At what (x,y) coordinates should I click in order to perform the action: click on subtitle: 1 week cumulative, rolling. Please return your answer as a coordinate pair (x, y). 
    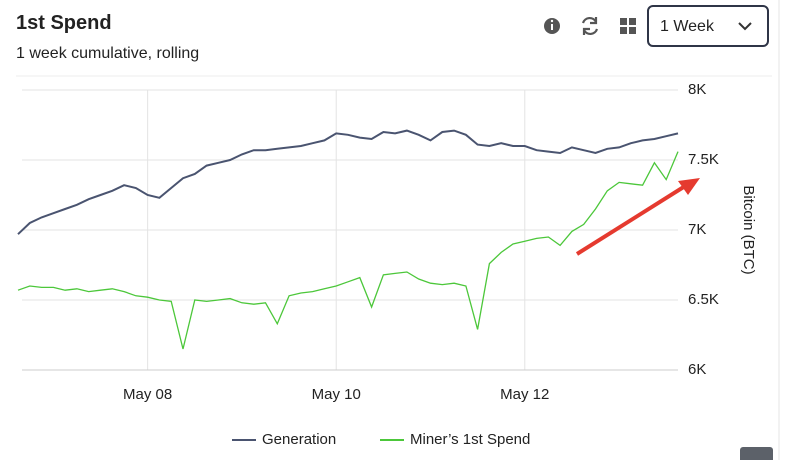
    Looking at the image, I should click on (107, 53).